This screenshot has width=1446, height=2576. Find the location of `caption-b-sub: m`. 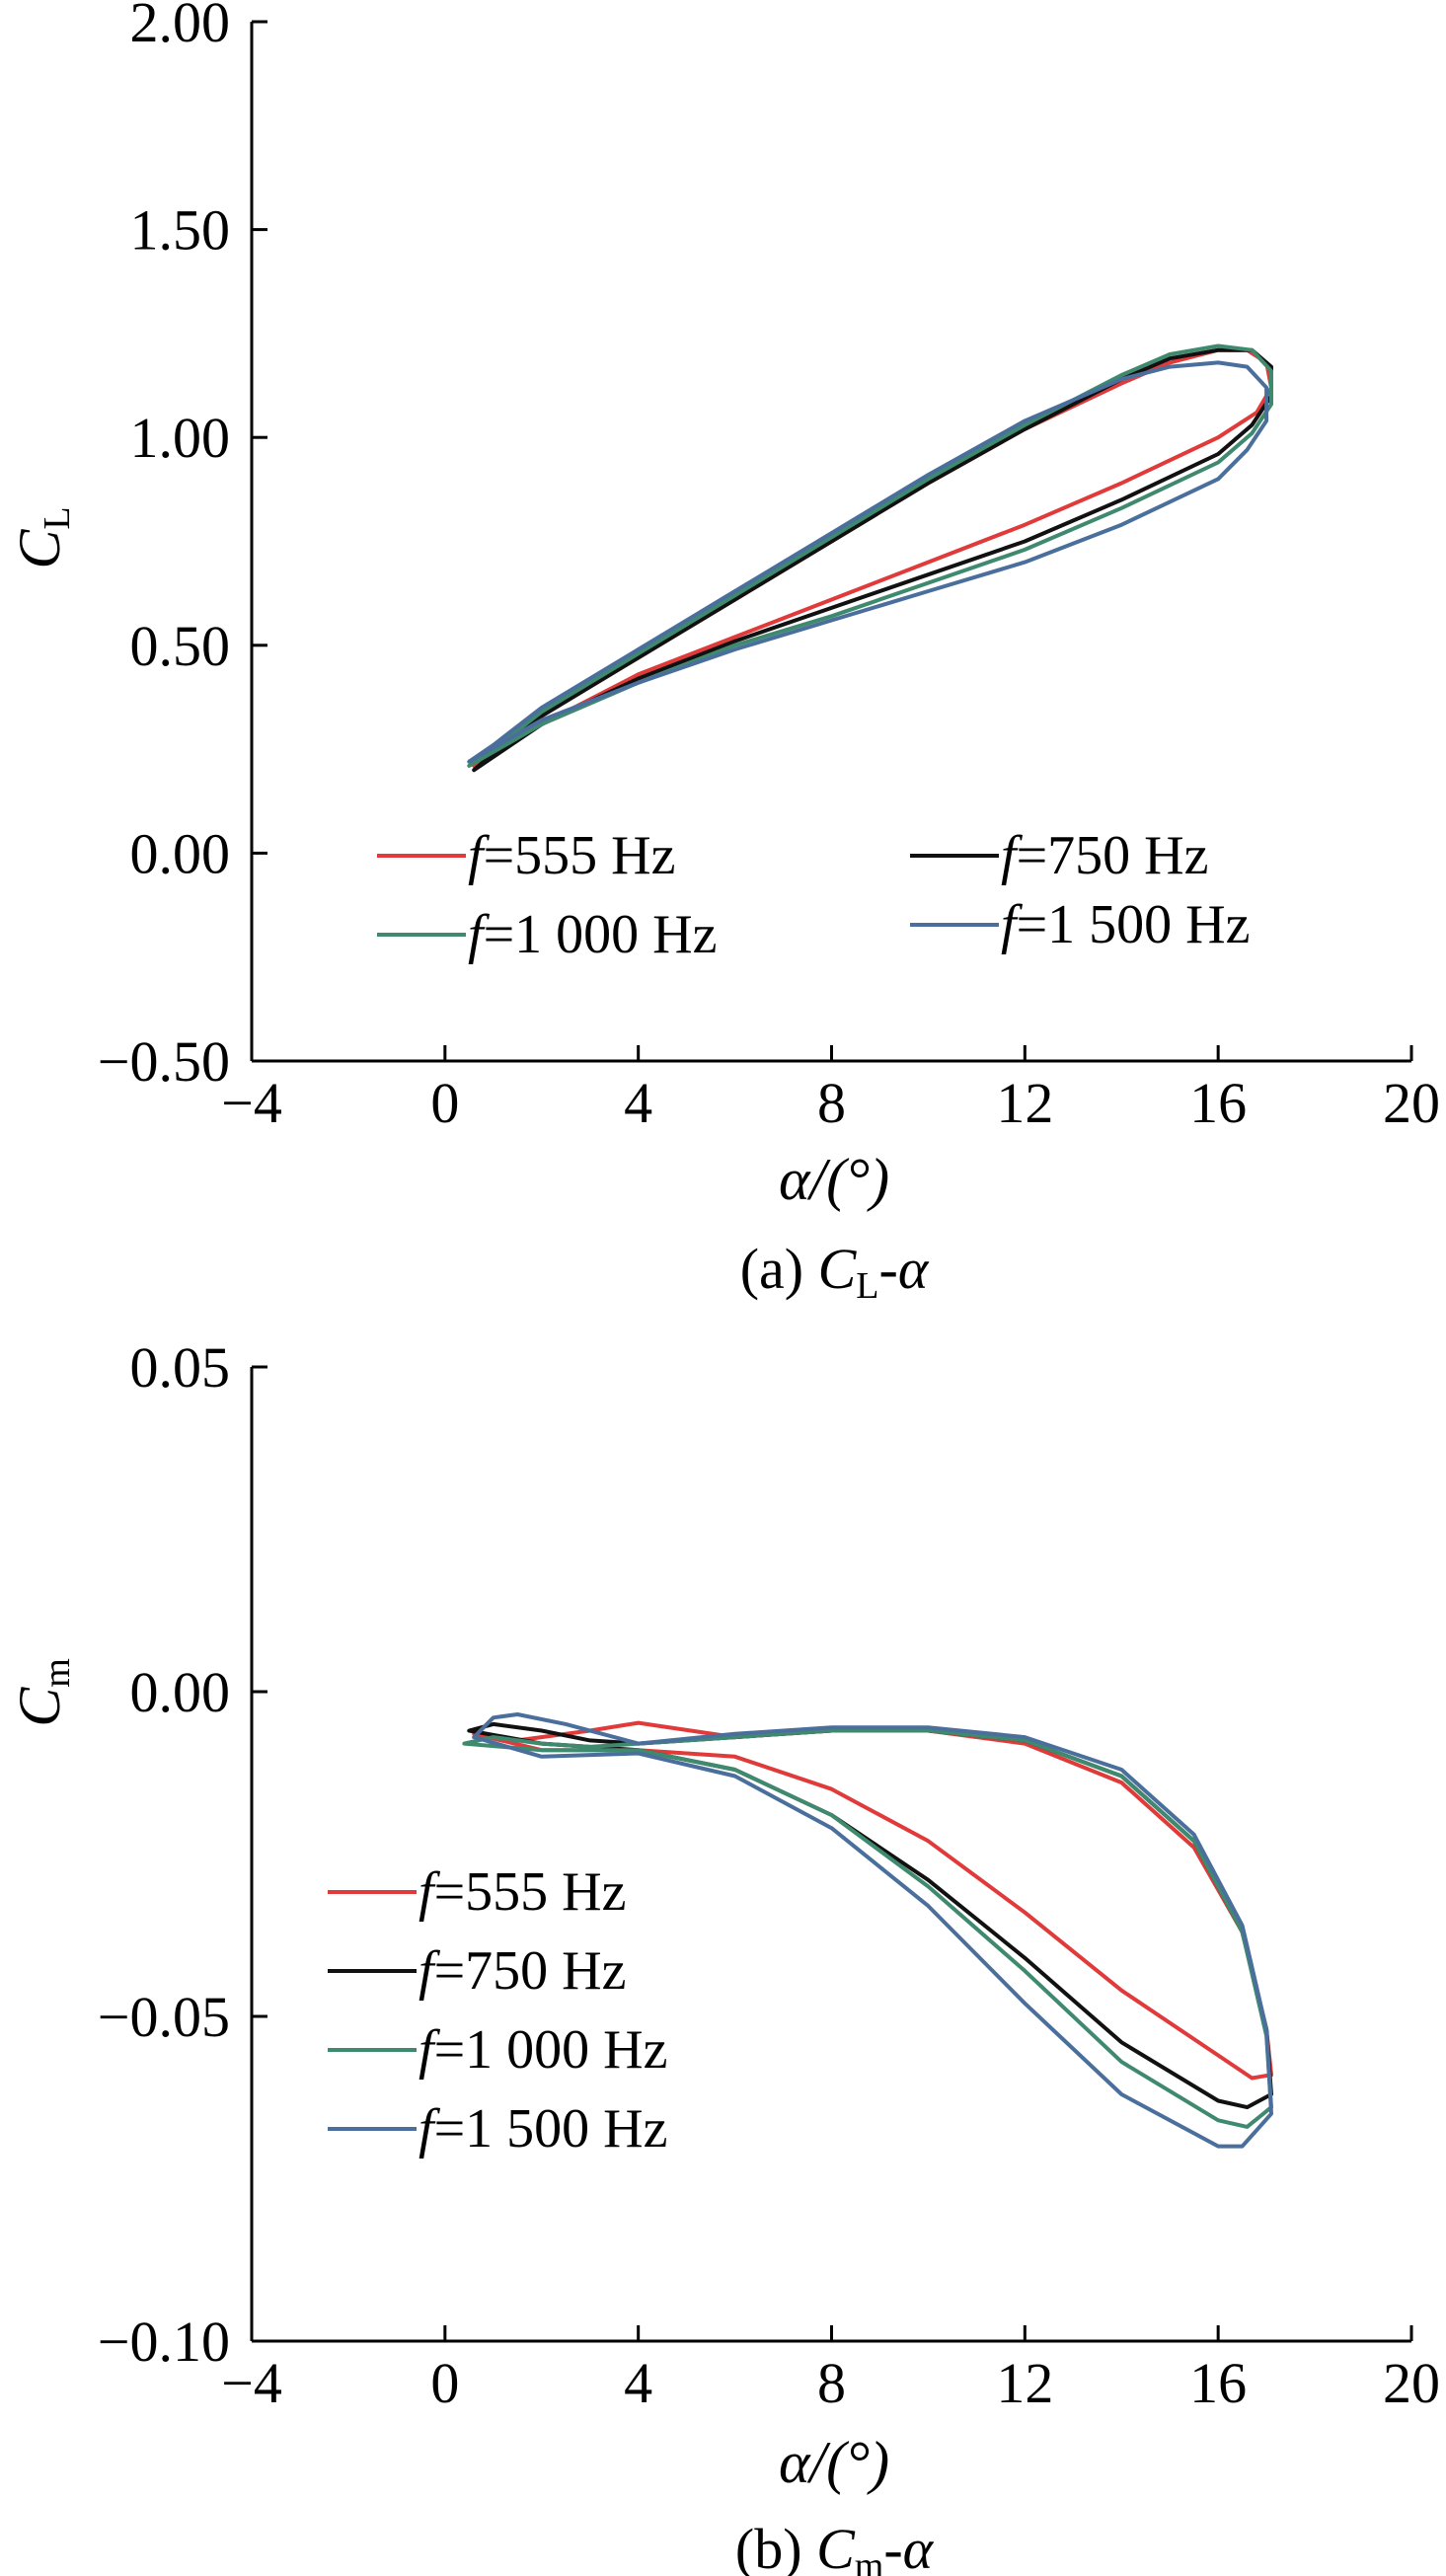

caption-b-sub: m is located at coordinates (869, 2561).